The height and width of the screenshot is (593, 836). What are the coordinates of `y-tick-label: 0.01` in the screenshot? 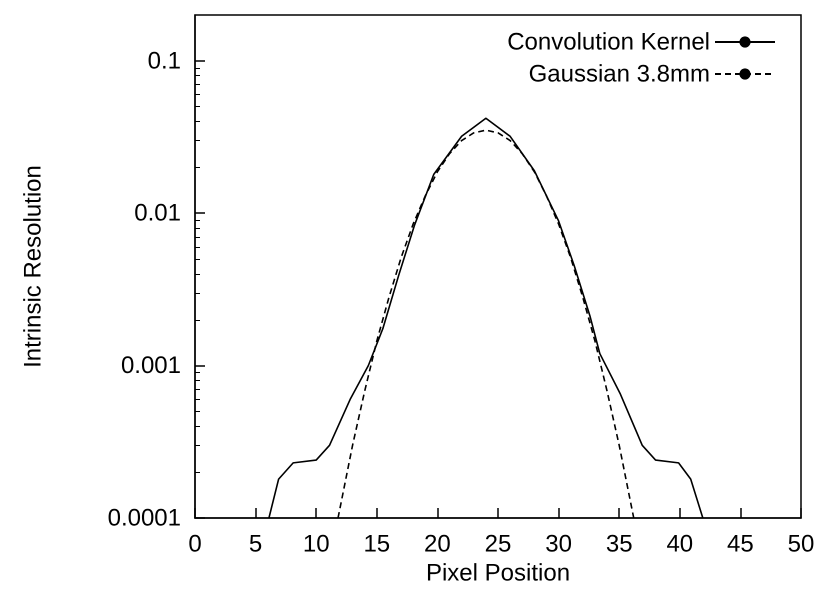 It's located at (157, 213).